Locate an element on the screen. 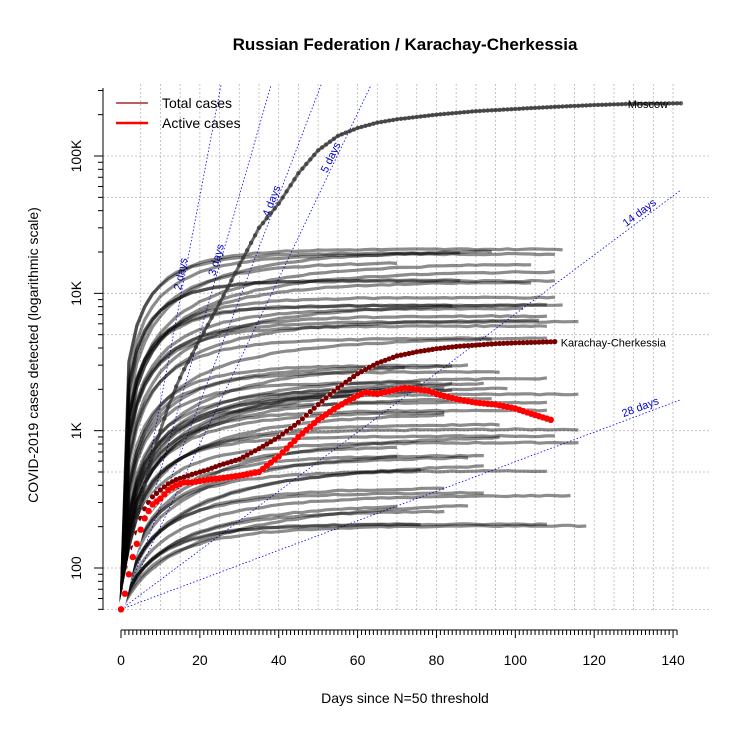 The height and width of the screenshot is (750, 750). region-label: Karachay-Cherkessia is located at coordinates (614, 343).